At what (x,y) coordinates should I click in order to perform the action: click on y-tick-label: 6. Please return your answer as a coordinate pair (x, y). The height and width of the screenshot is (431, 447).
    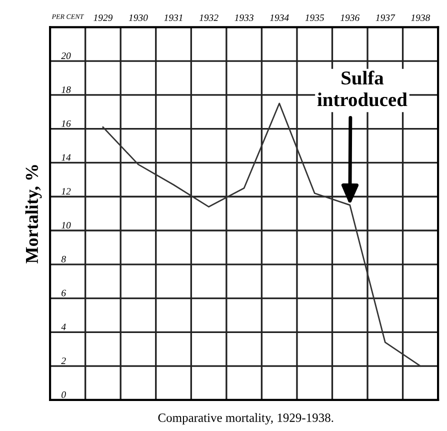
    Looking at the image, I should click on (64, 293).